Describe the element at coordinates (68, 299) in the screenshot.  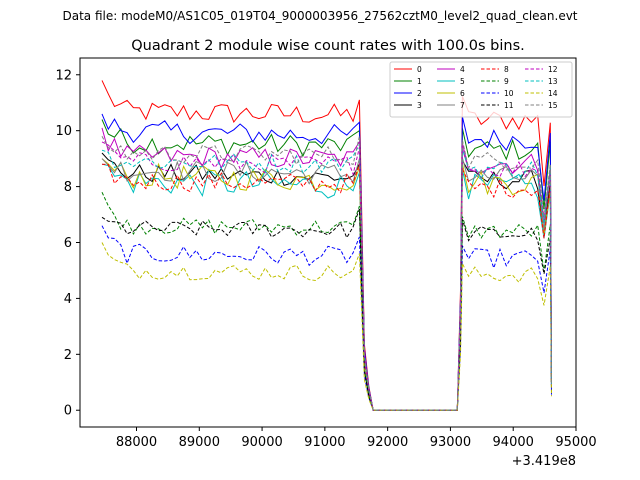
I see `y-tick-label: 4` at that location.